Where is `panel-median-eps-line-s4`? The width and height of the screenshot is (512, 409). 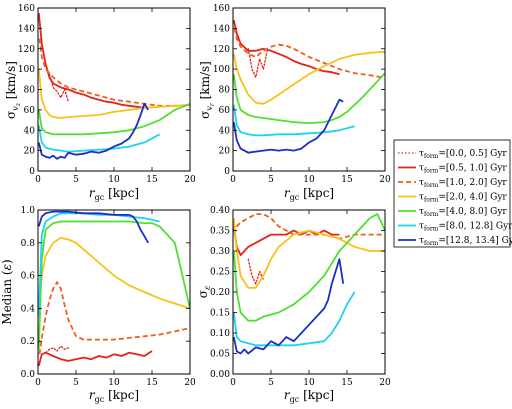
panel-median-eps-line-s4 is located at coordinates (114, 285).